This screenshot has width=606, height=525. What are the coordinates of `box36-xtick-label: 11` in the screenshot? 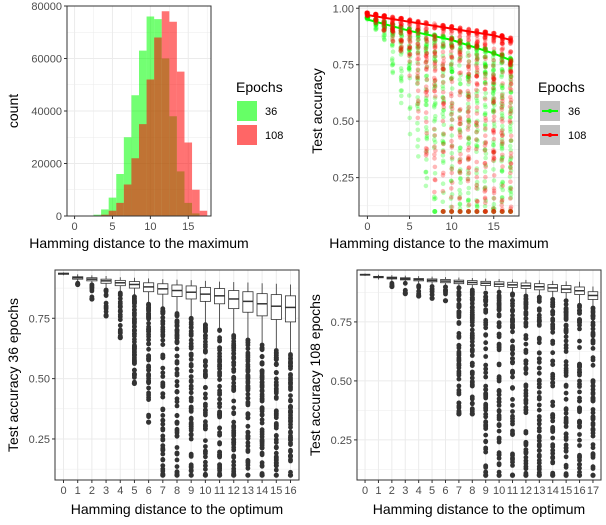 It's located at (219, 491).